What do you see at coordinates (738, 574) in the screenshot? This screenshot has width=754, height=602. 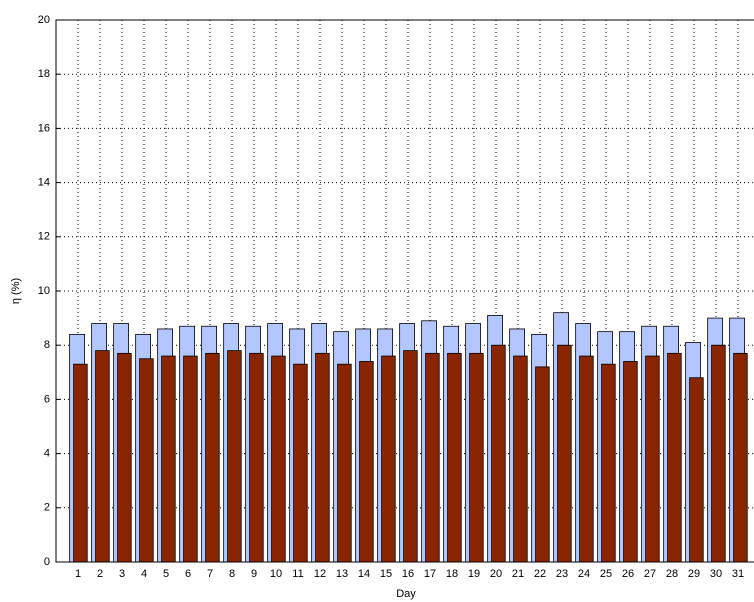 I see `x-tick-label: 31` at bounding box center [738, 574].